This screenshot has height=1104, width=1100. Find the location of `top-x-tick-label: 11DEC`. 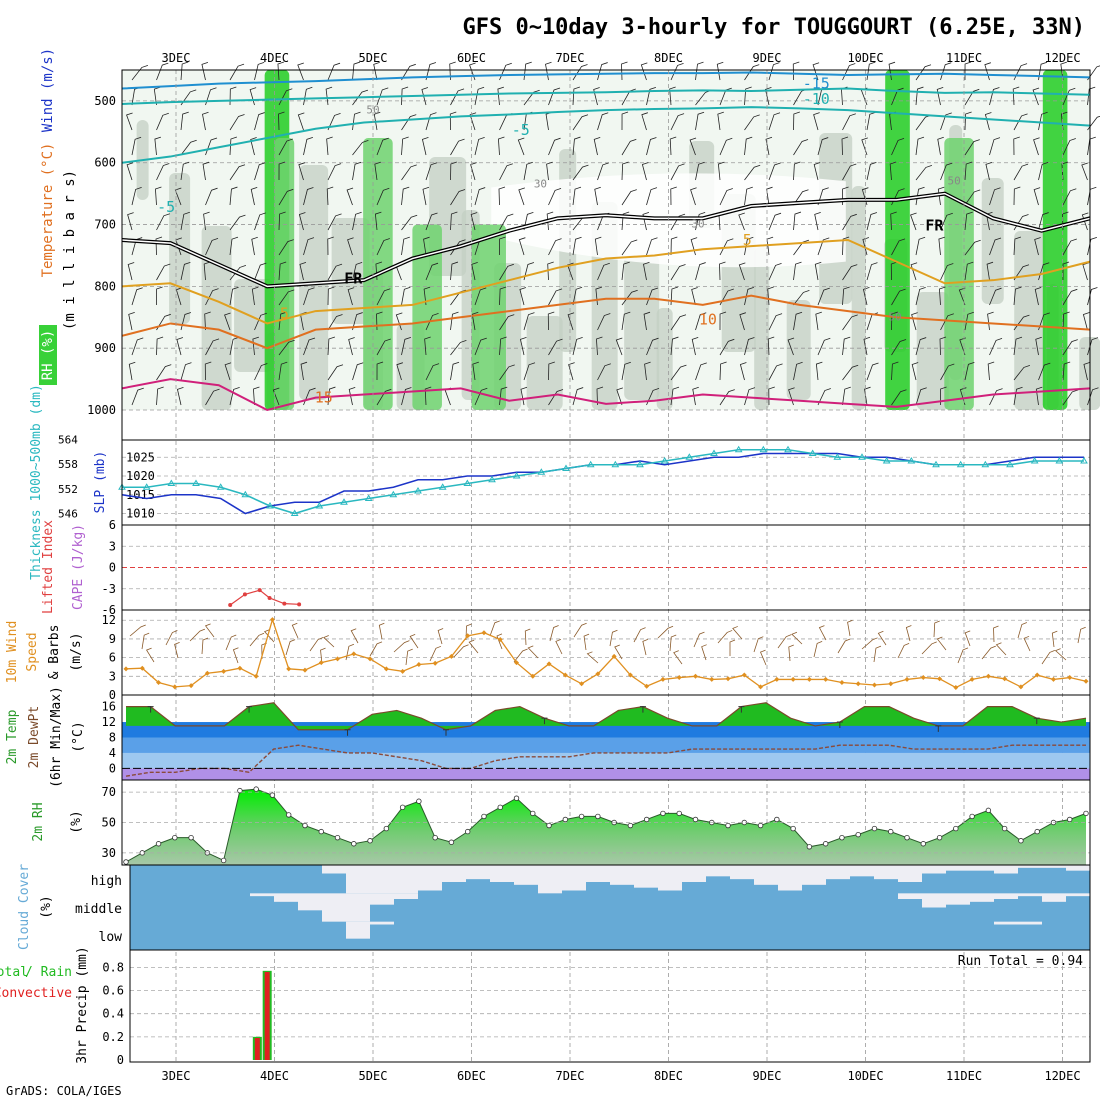

top-x-tick-label: 11DEC is located at coordinates (964, 58).